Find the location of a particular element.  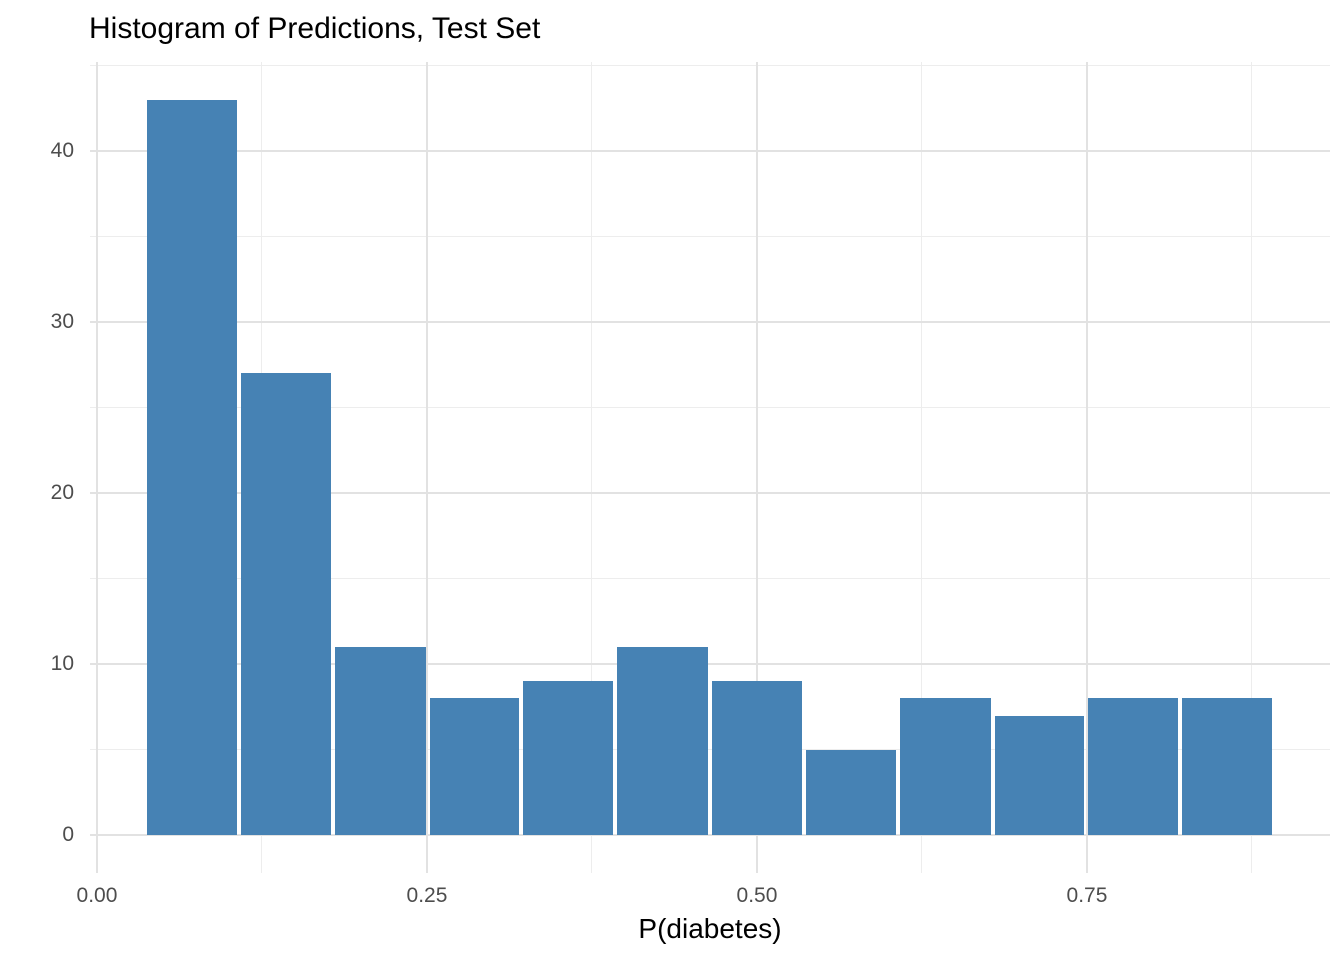

x-axis-title: P(diabetes) is located at coordinates (710, 928).